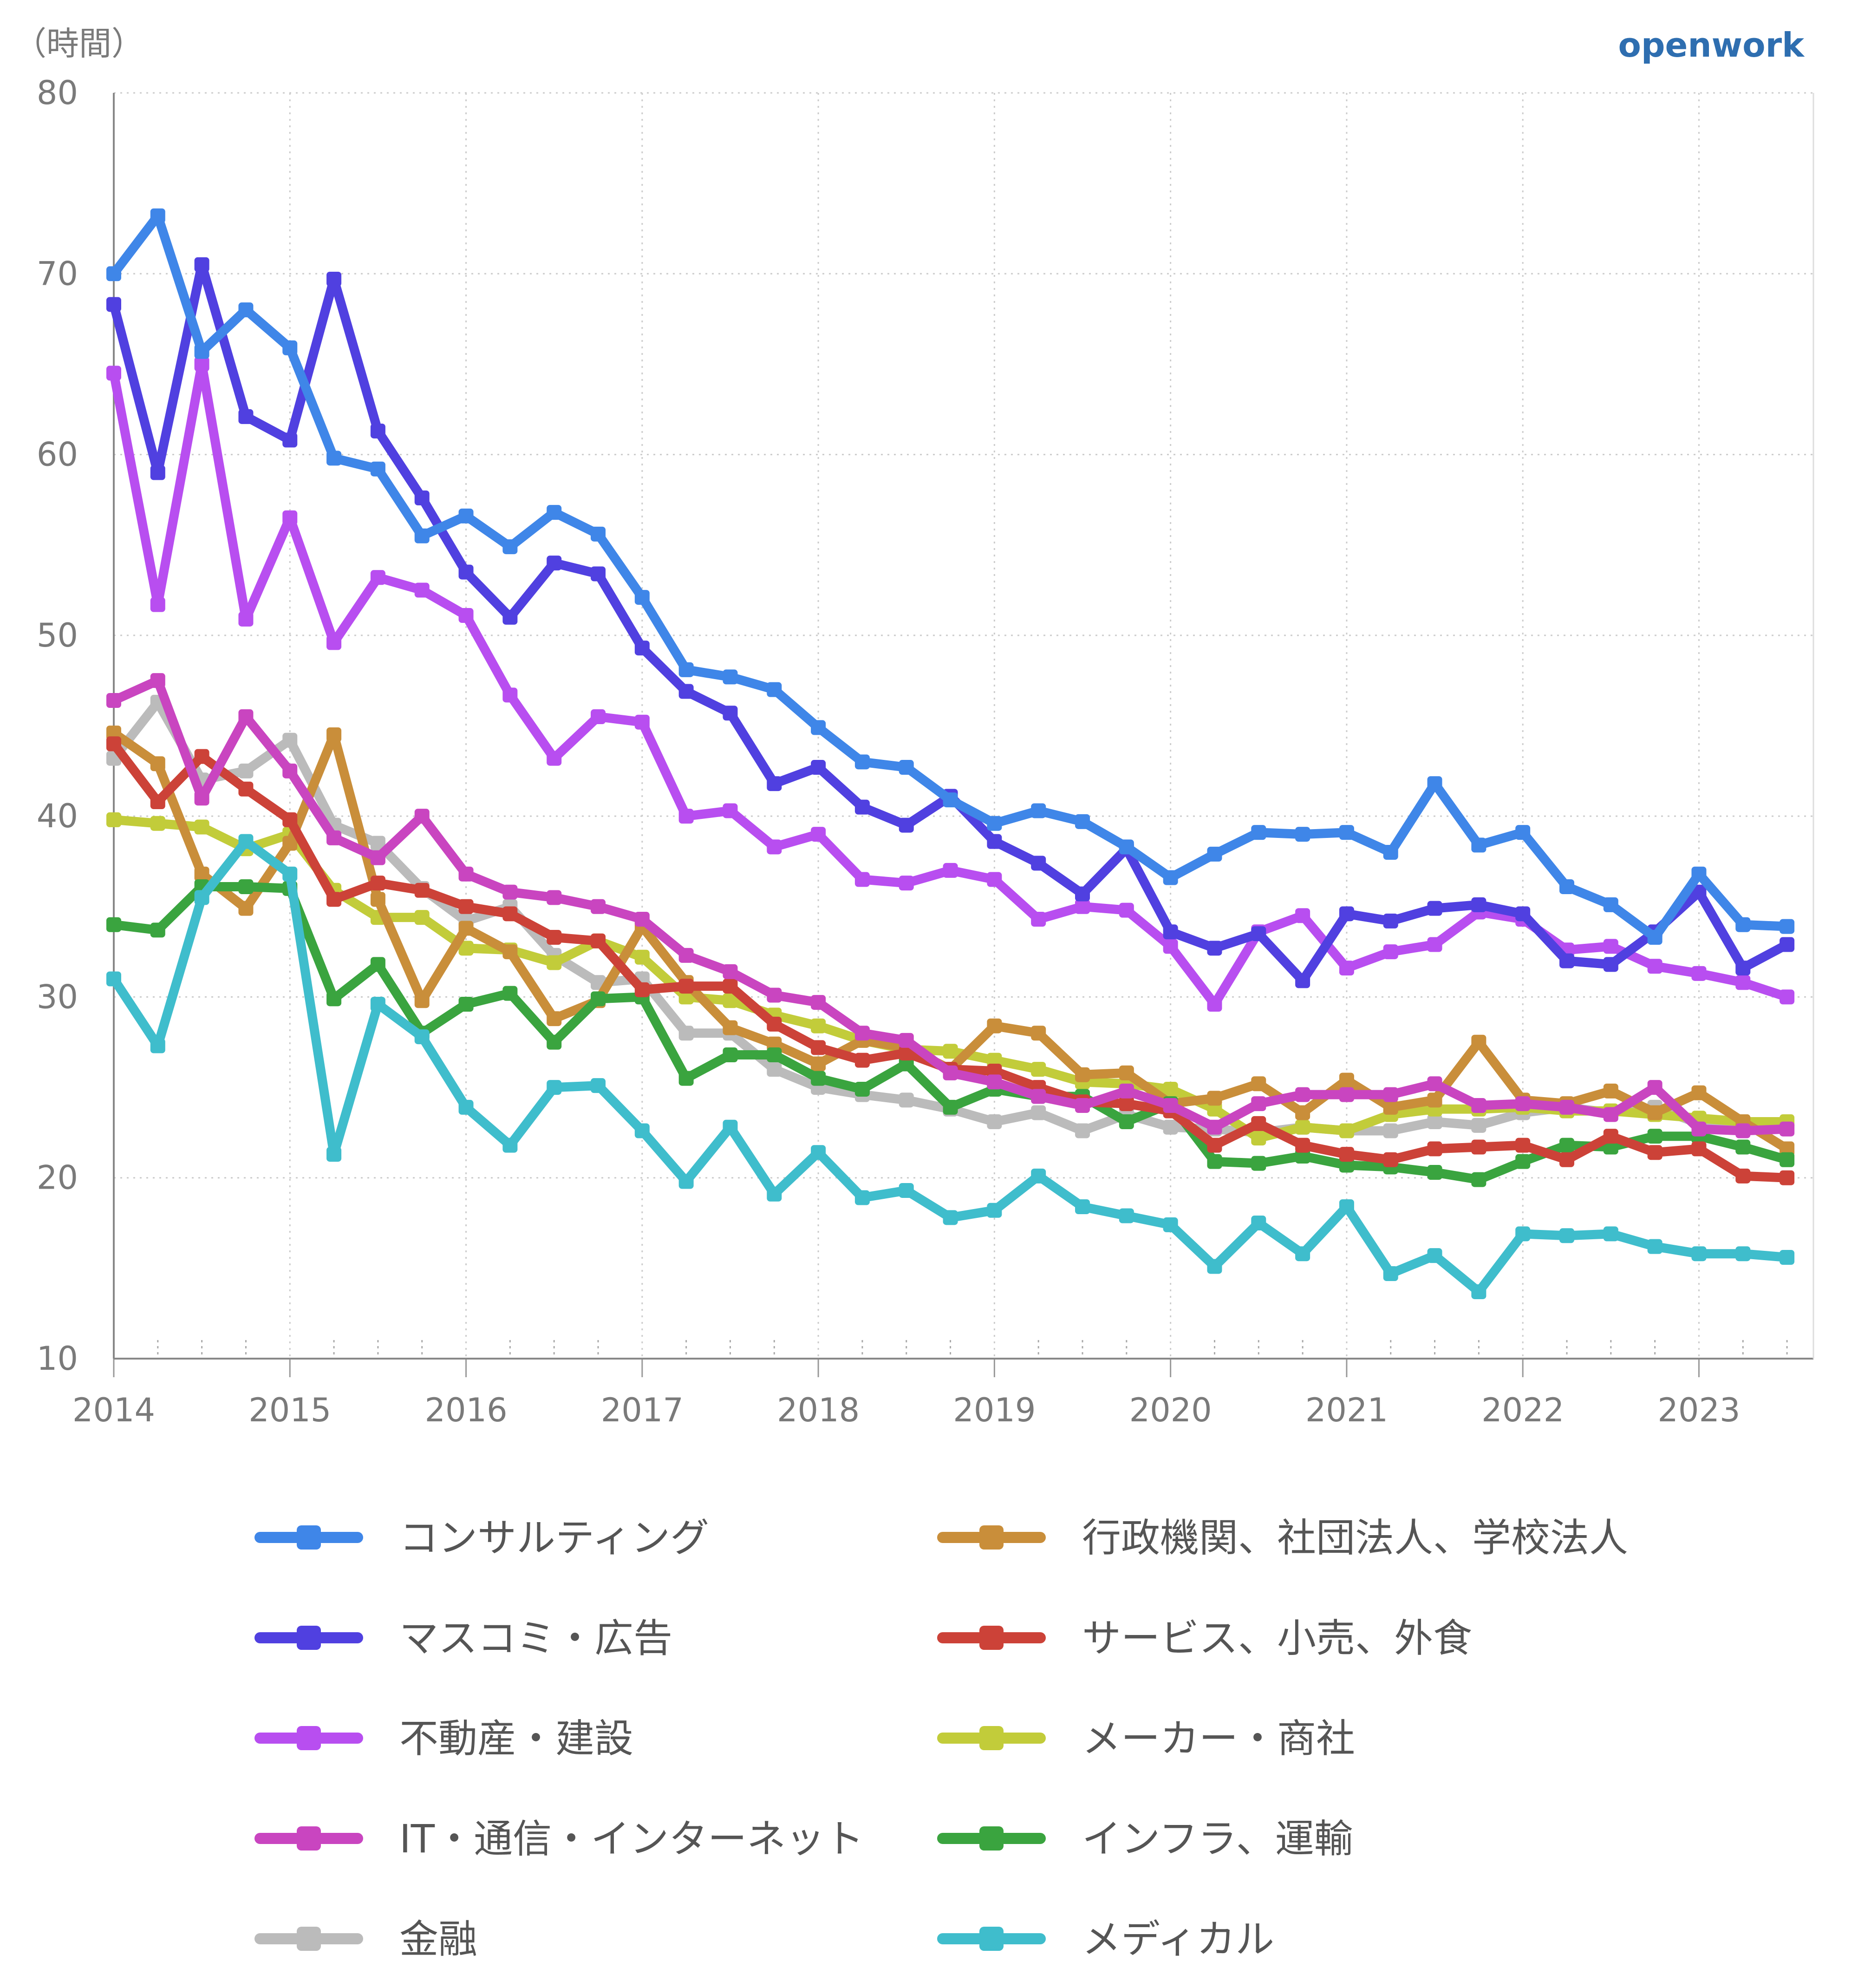 This screenshot has height=1988, width=1858. I want to click on y-tick-label: 60, so click(57, 455).